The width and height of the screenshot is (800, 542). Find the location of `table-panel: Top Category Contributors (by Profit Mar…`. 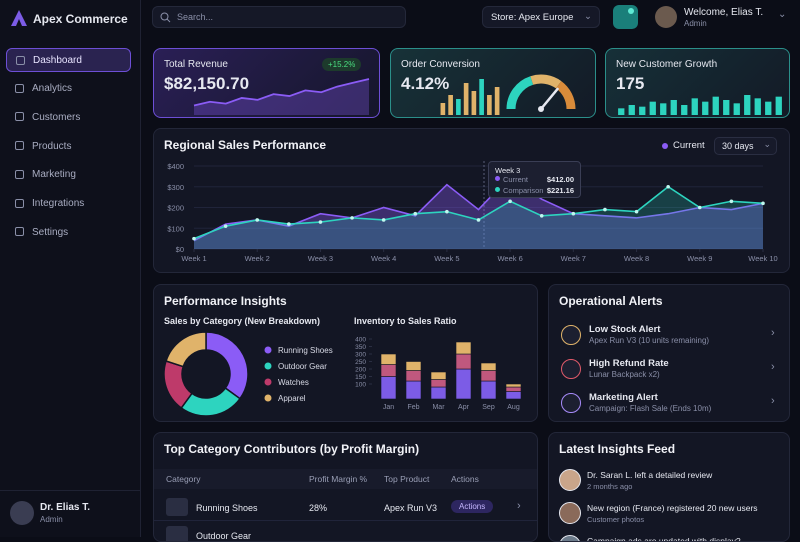

table-panel: Top Category Contributors (by Profit Mar… is located at coordinates (345, 487).